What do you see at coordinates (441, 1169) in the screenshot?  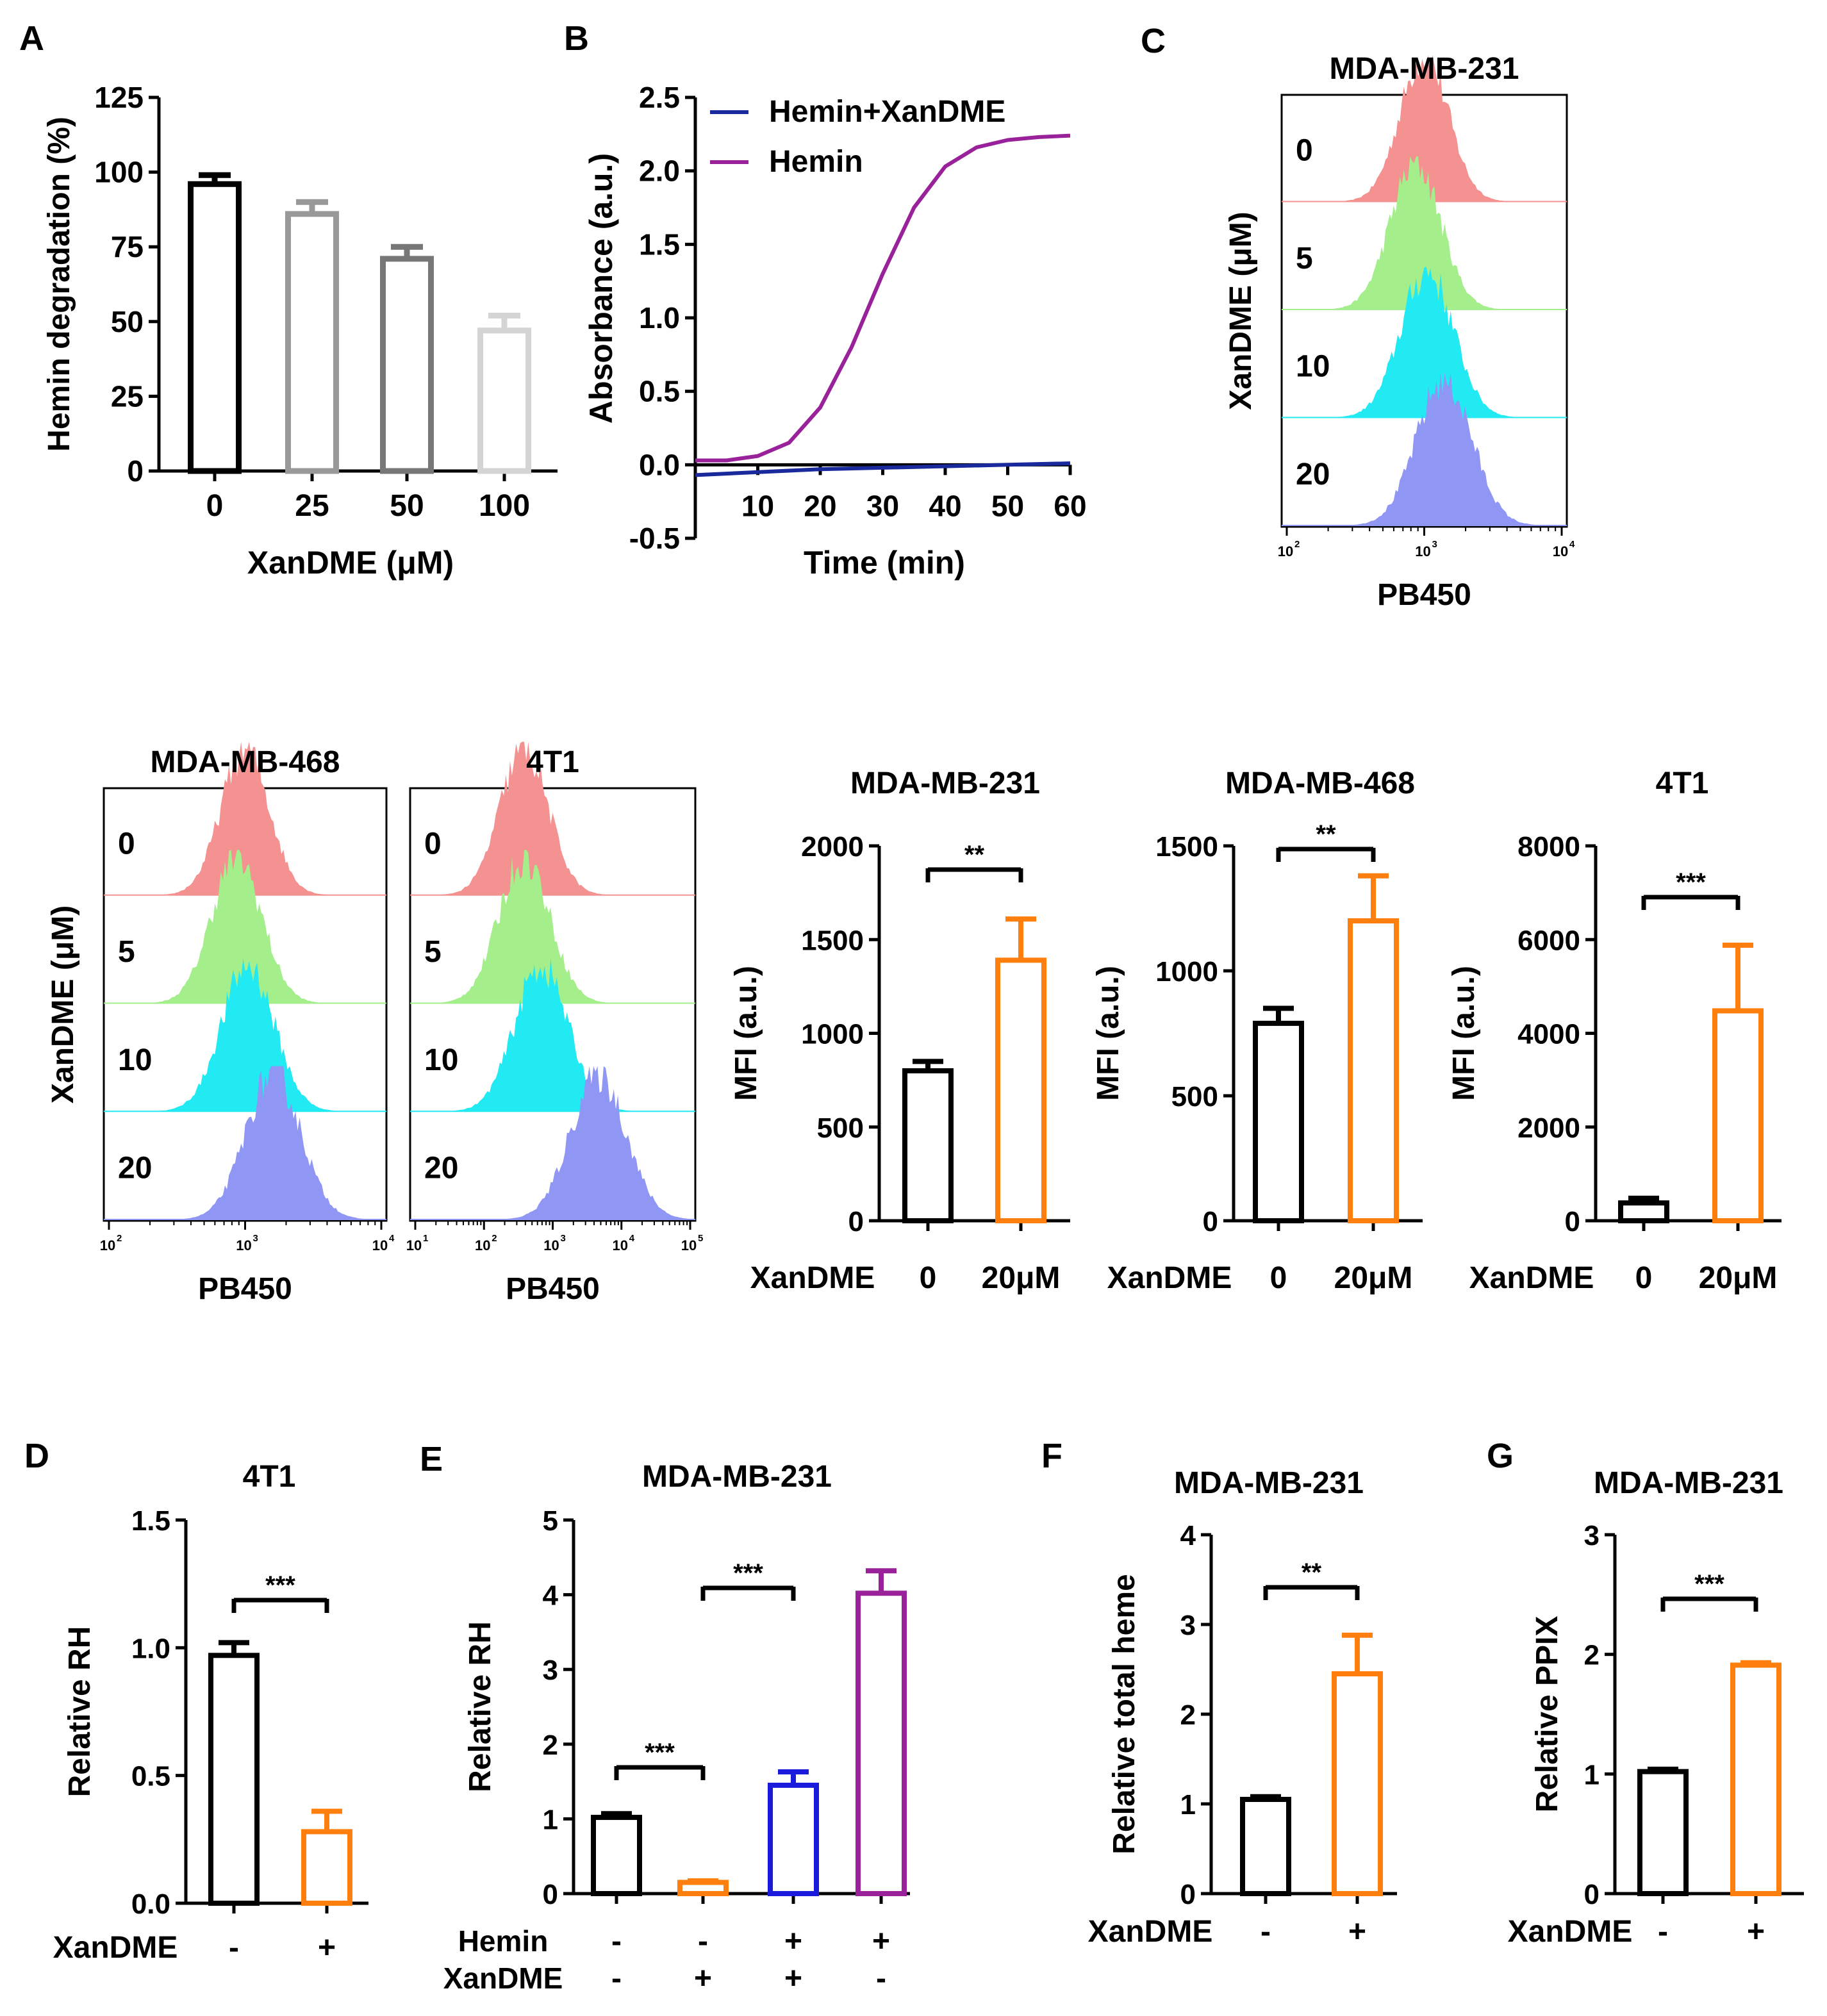 I see `4t1-hist-band-label-3: 20` at bounding box center [441, 1169].